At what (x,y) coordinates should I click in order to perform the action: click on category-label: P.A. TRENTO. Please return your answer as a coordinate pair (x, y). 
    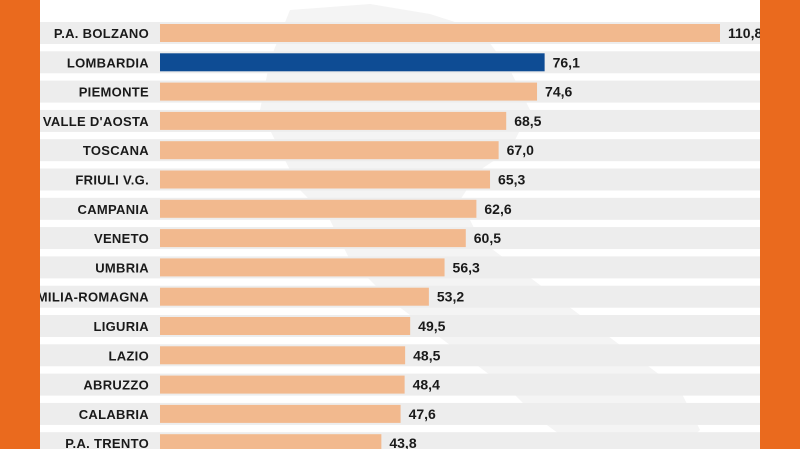
    Looking at the image, I should click on (107, 442).